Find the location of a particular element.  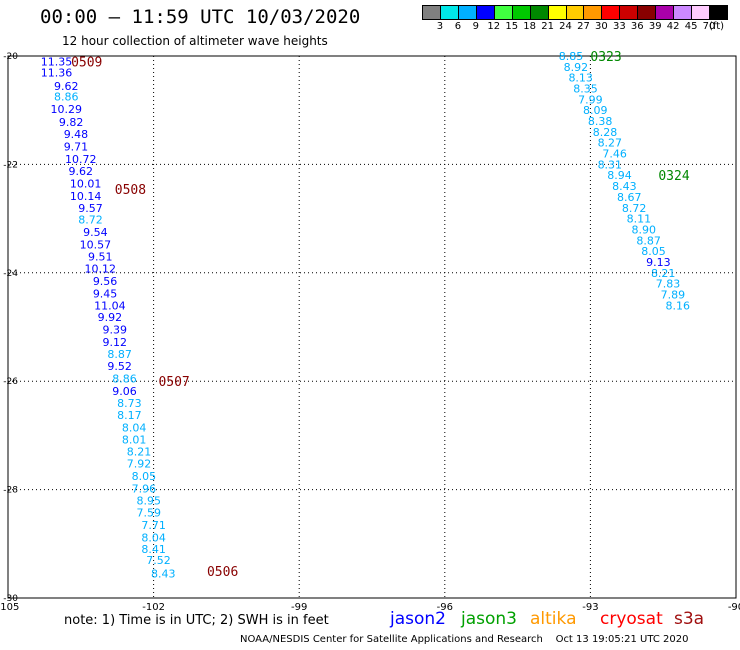

data-point-label: 8.04 is located at coordinates (153, 537).